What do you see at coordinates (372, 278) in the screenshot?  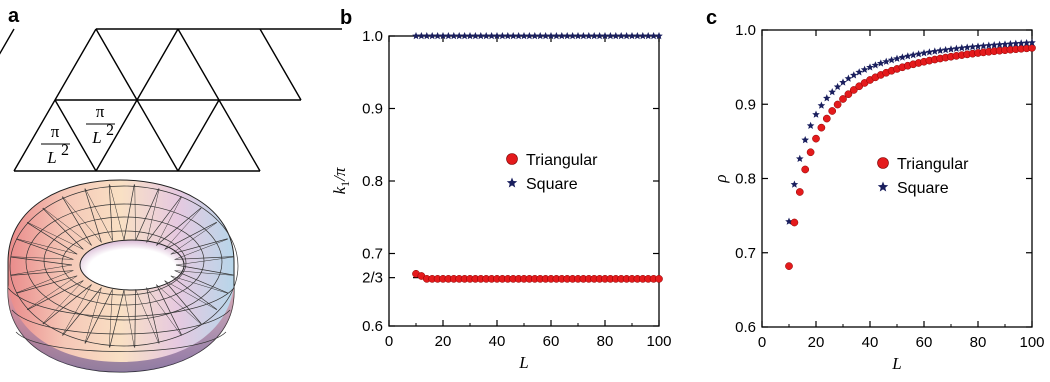 I see `y-tick-label: 2/3` at bounding box center [372, 278].